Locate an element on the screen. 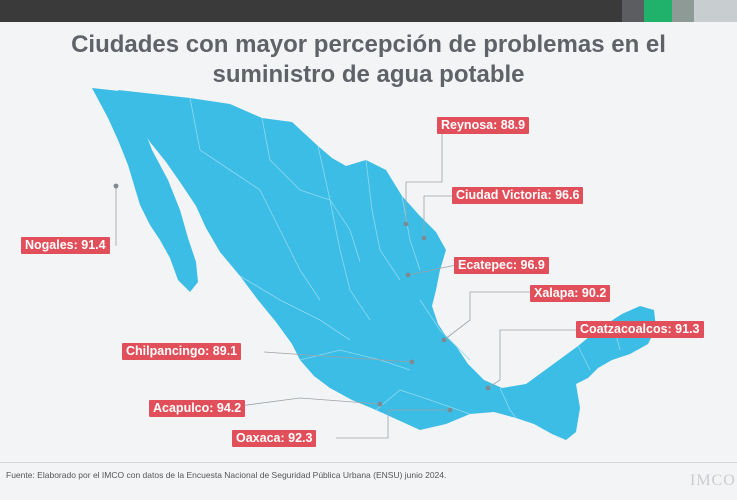 The width and height of the screenshot is (737, 500). label-chilpancingo: Chilpancingo: 89.1 is located at coordinates (182, 351).